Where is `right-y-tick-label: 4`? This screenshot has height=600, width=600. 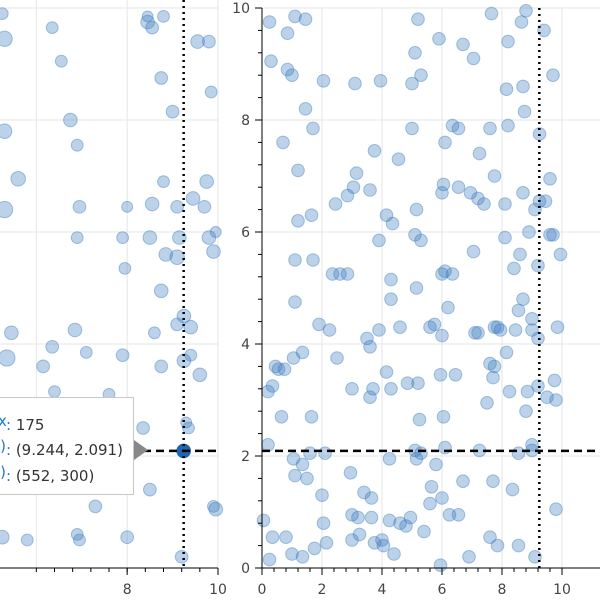 right-y-tick-label: 4 is located at coordinates (245, 345).